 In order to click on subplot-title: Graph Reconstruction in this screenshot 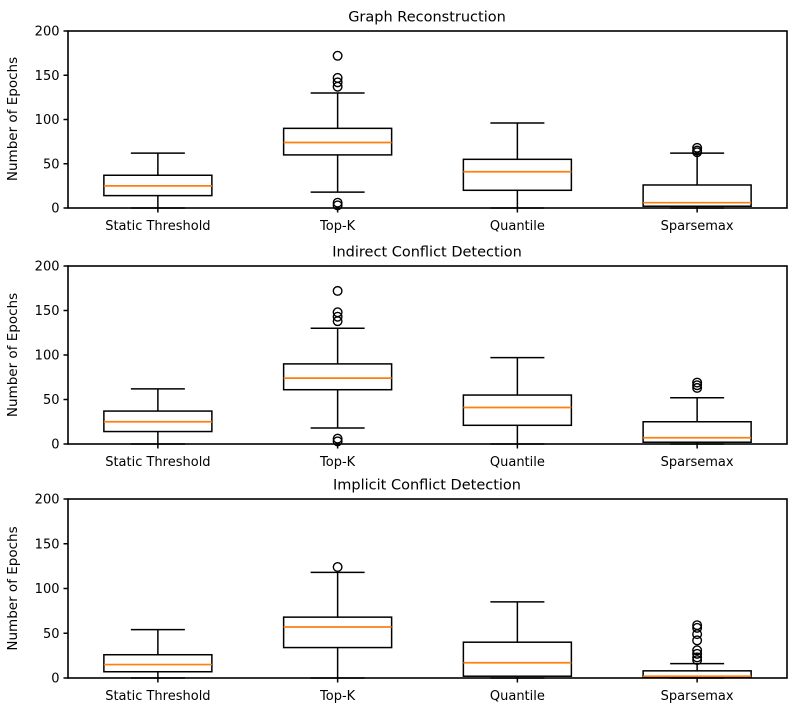, I will do `click(427, 18)`.